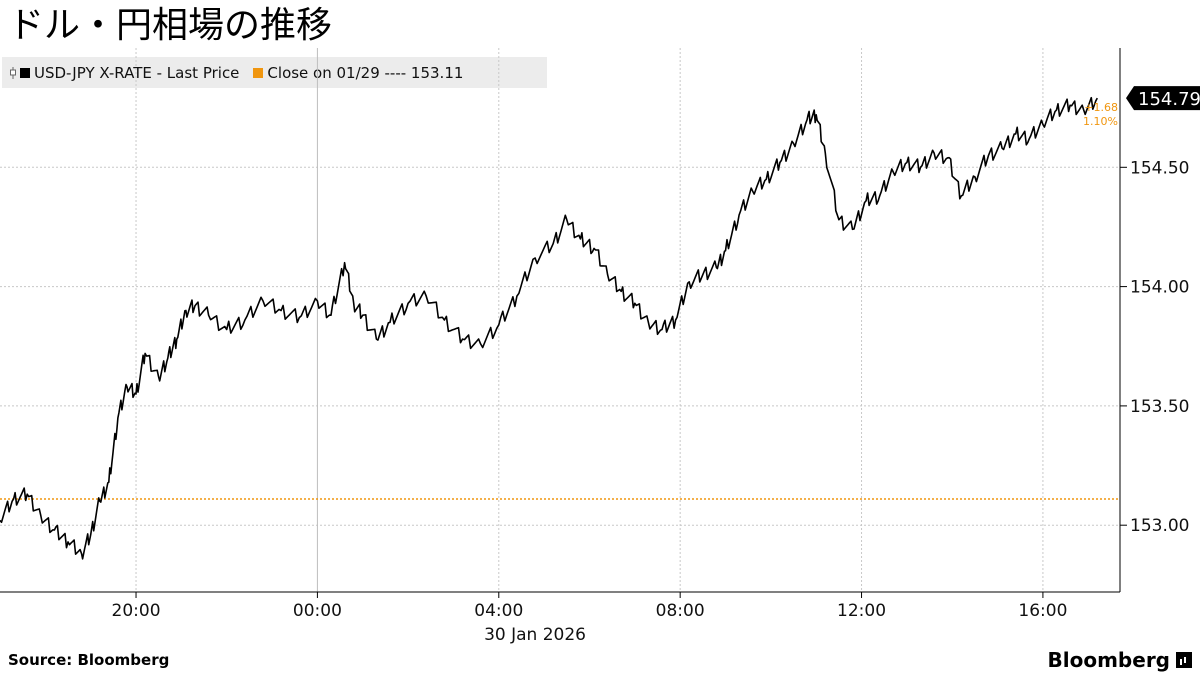 This screenshot has height=675, width=1200. I want to click on x-tick-label: 20:00, so click(136, 611).